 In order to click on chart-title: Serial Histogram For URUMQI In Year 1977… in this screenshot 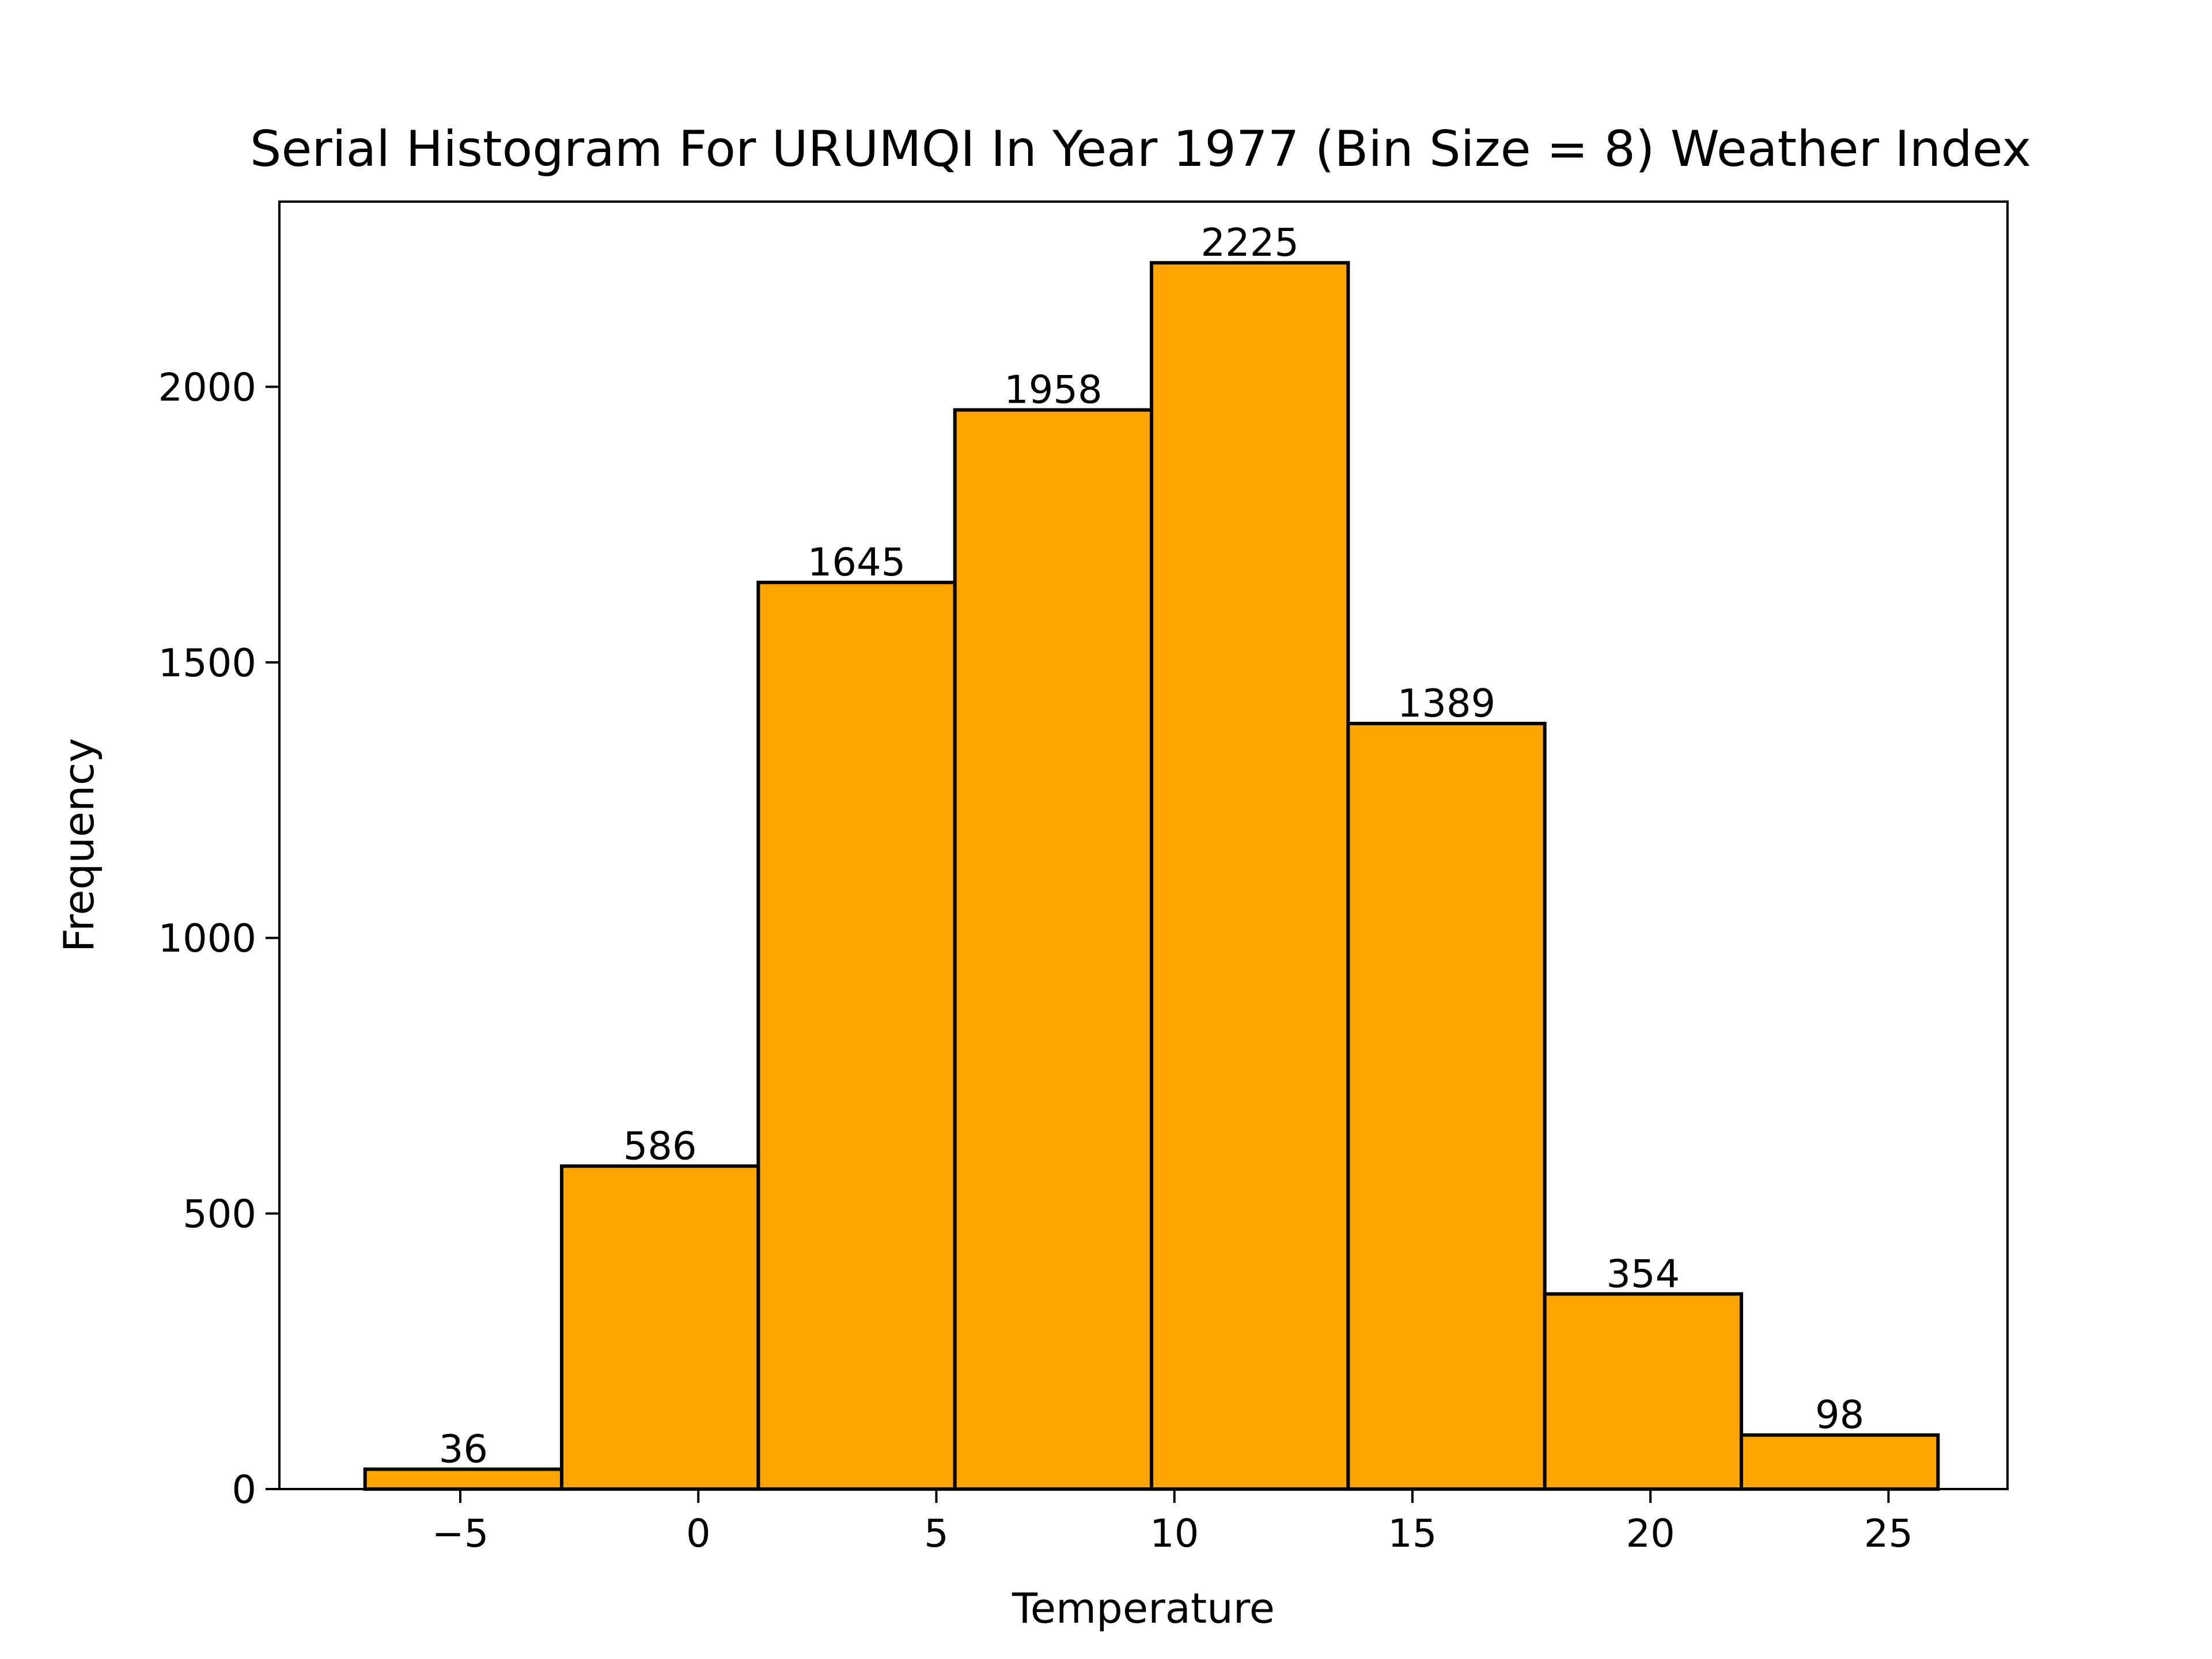, I will do `click(1140, 149)`.